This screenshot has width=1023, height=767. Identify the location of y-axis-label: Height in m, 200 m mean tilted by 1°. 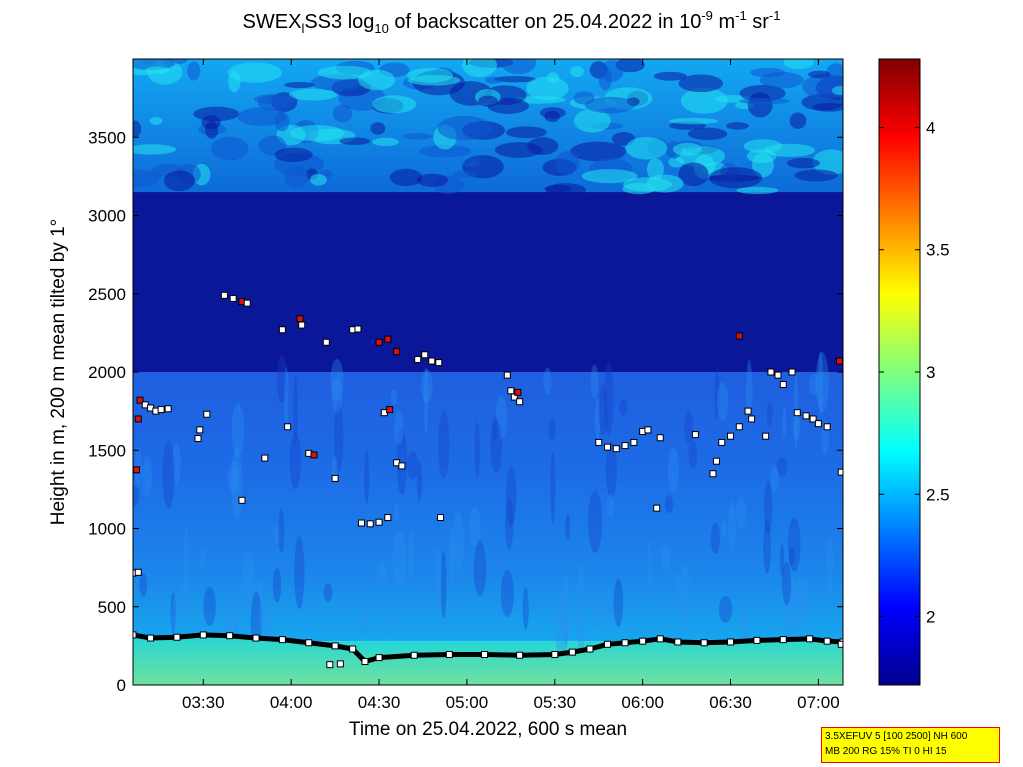
(58, 372).